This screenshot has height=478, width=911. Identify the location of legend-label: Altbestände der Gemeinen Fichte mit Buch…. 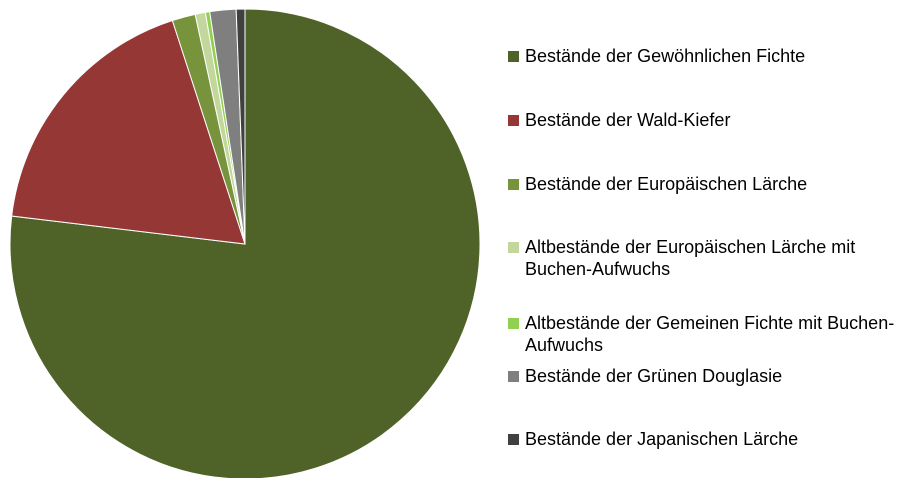
(710, 334).